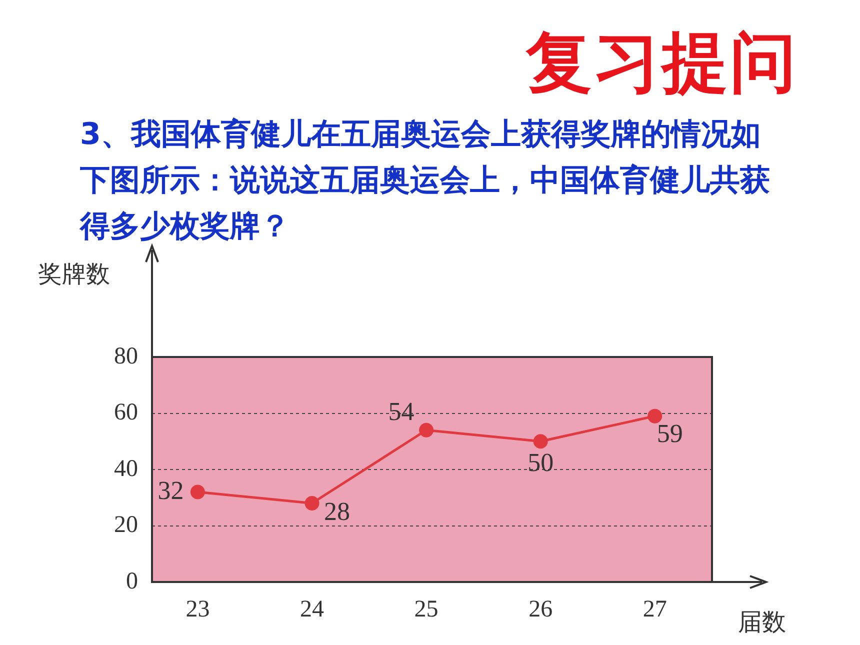 The width and height of the screenshot is (860, 645). Describe the element at coordinates (762, 622) in the screenshot. I see `x-axis-title: 届数` at that location.